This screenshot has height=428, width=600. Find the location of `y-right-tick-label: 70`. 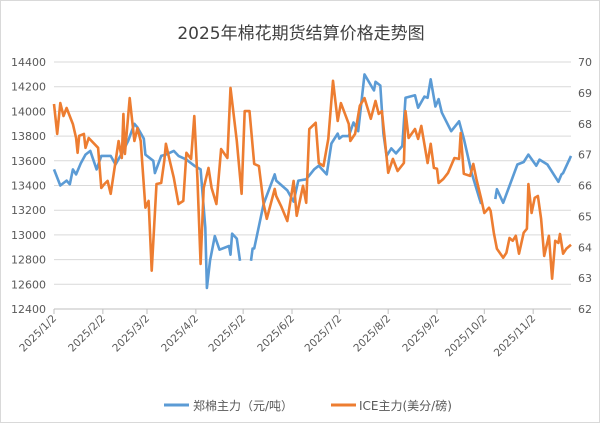

y-right-tick-label: 70 is located at coordinates (585, 62).